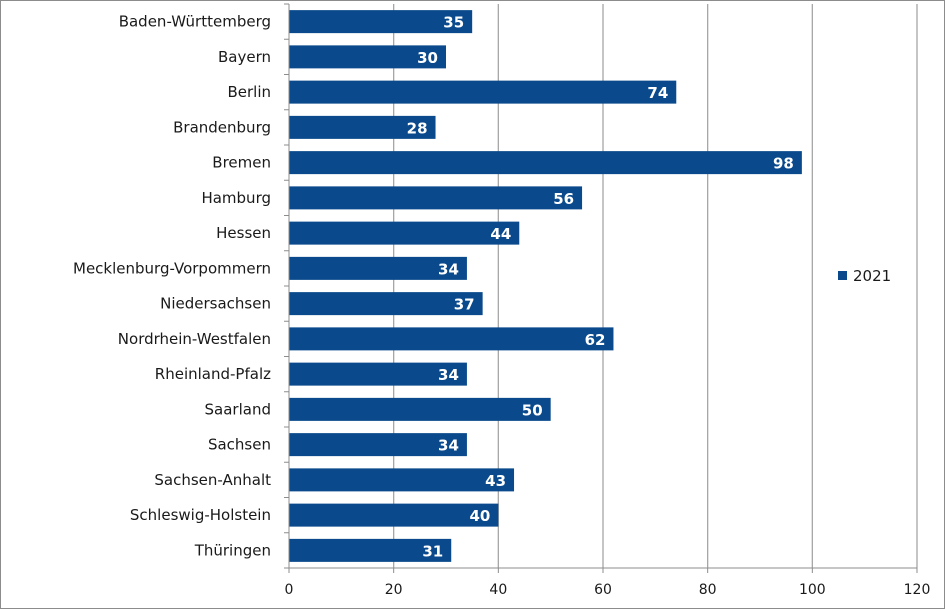 The image size is (945, 609). I want to click on x-tick-label: 40, so click(498, 590).